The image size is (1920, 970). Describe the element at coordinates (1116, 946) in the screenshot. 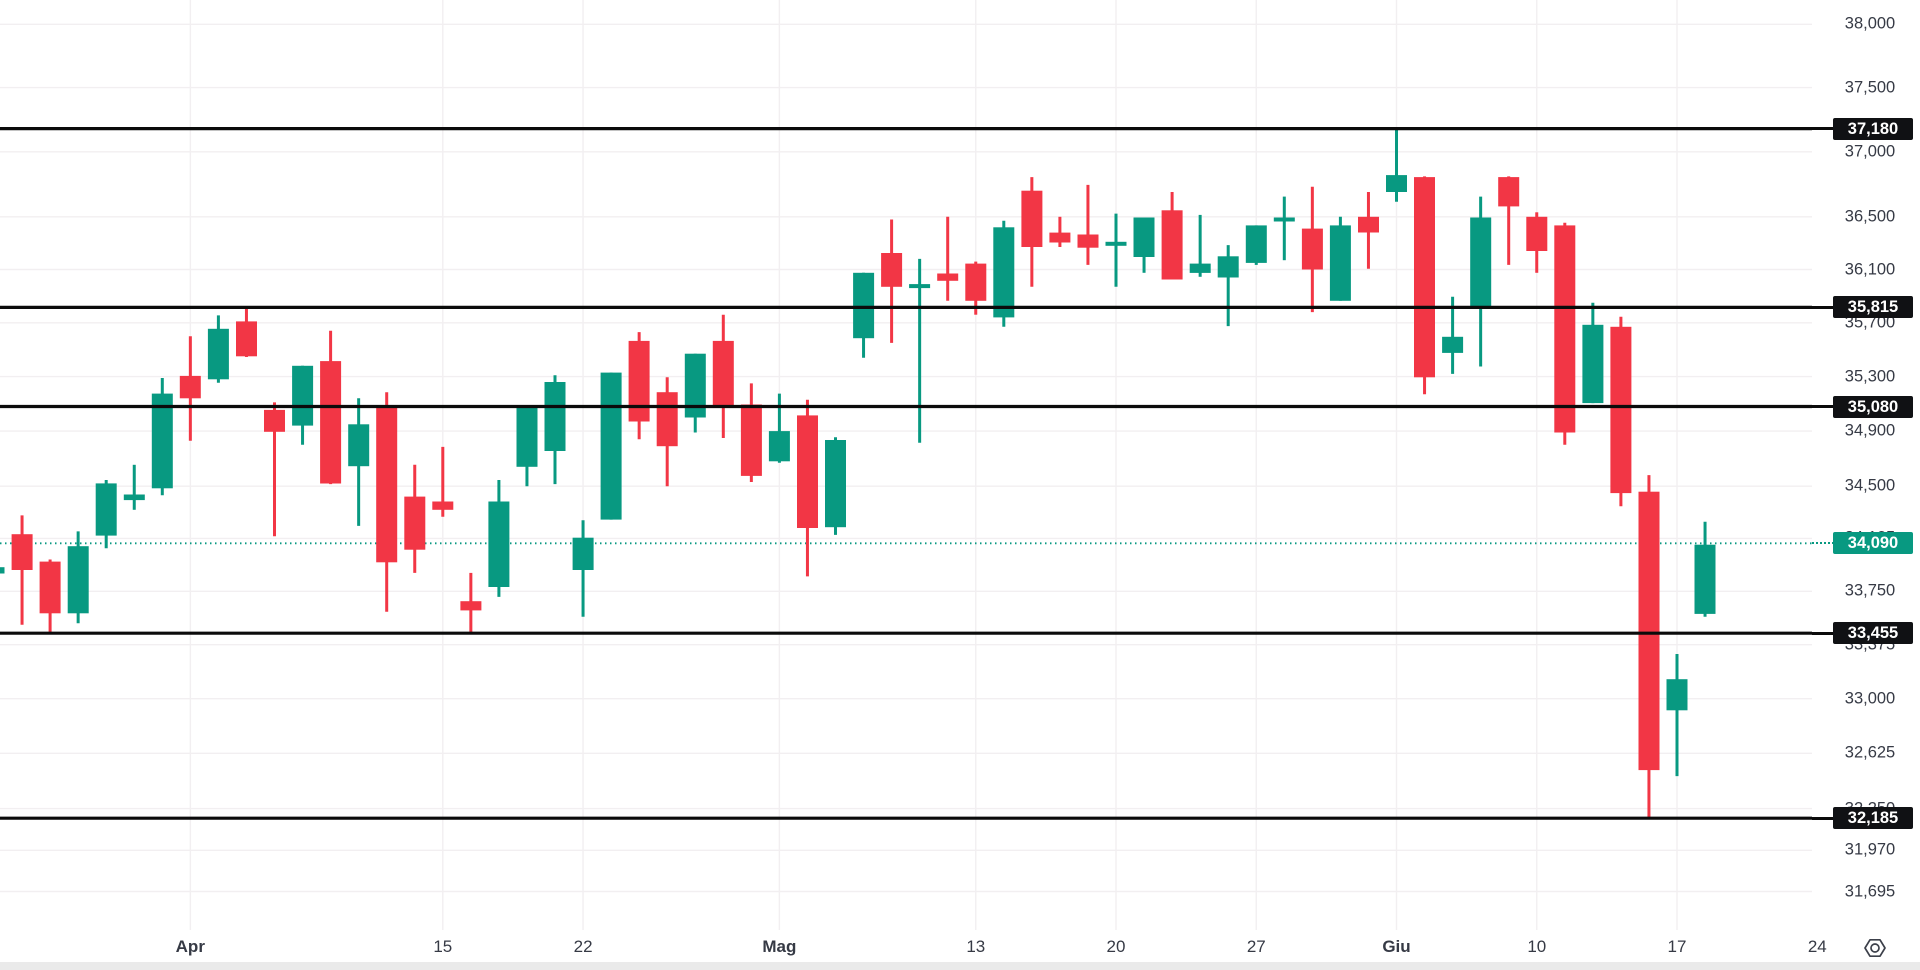

I see `time-tick-label: 20` at that location.